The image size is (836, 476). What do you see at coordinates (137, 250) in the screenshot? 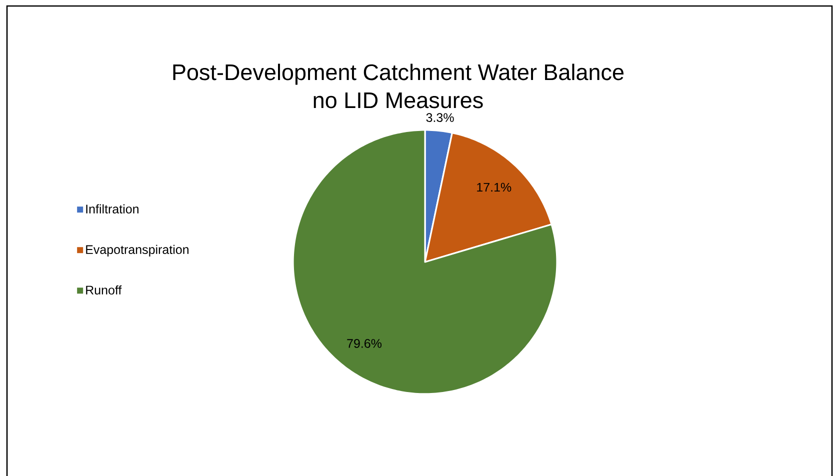
I see `legend-label: Evapotranspiration` at bounding box center [137, 250].